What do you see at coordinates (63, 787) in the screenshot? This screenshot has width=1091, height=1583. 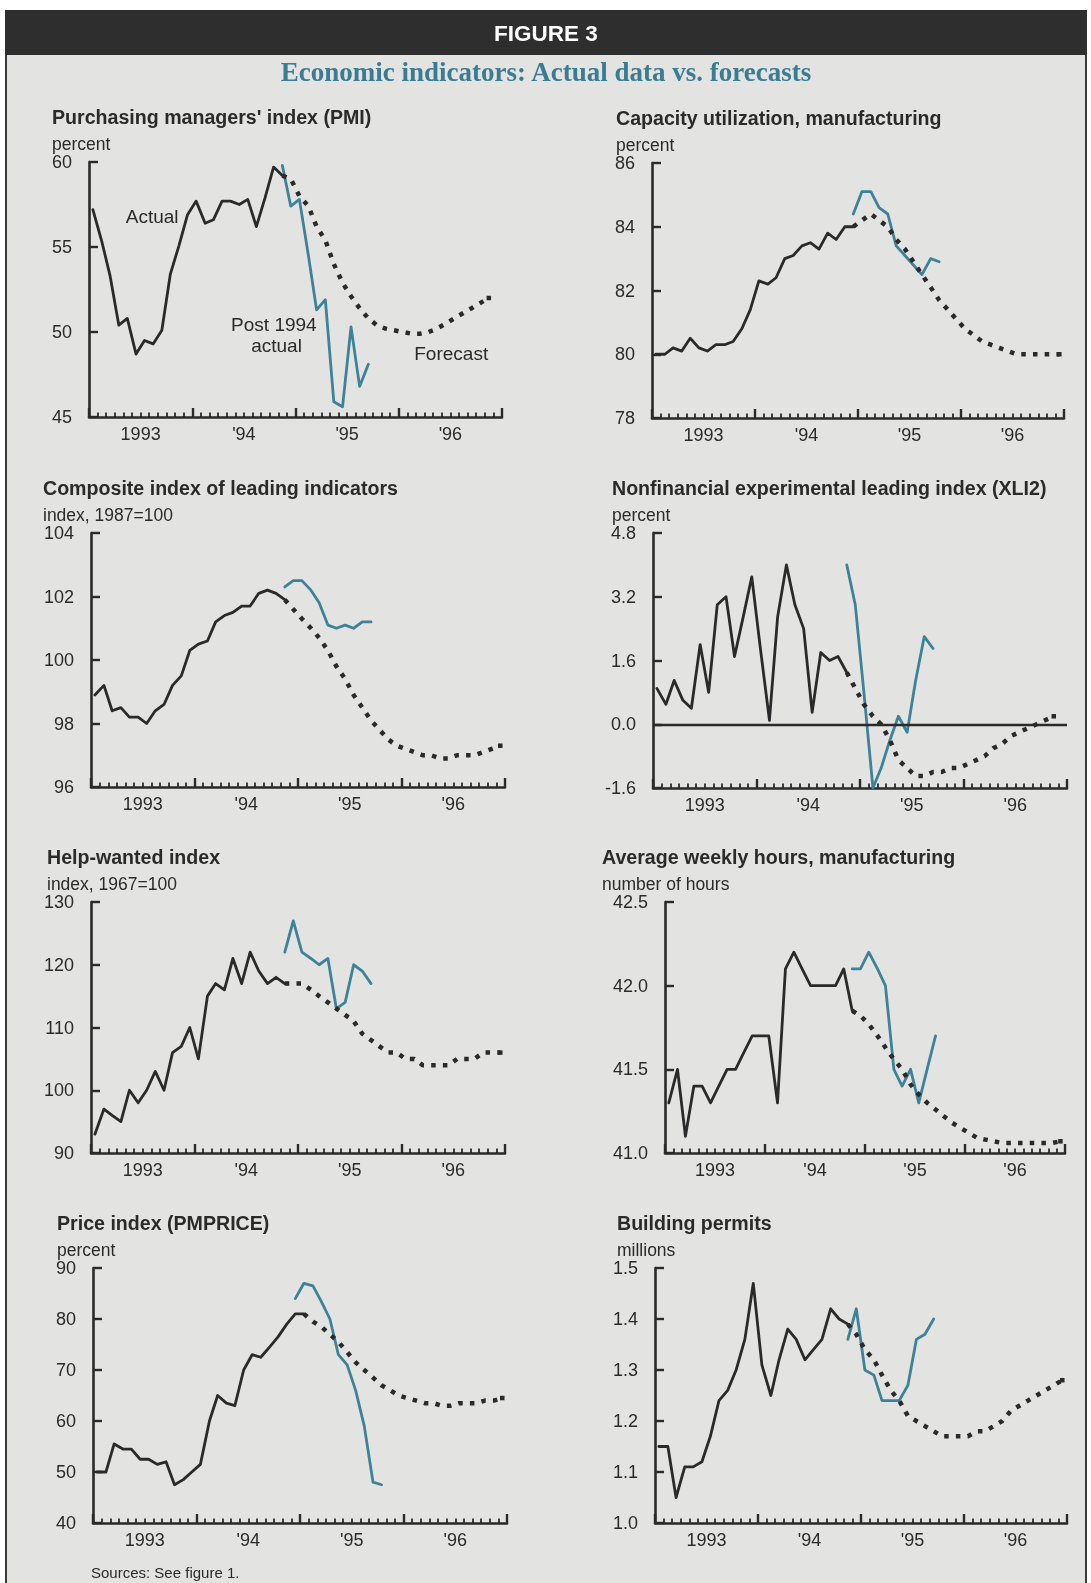 I see `y-tick-label: 96` at bounding box center [63, 787].